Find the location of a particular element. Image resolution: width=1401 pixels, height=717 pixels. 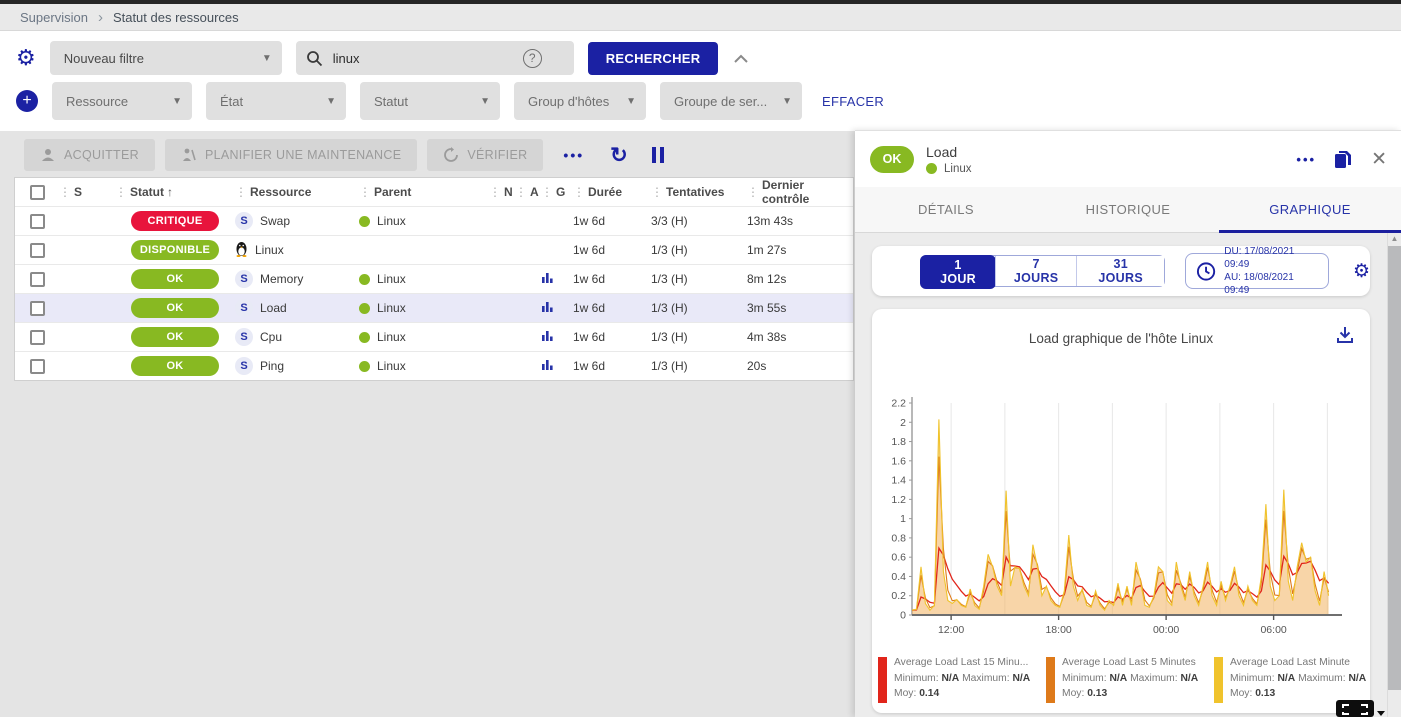

tries-cell: 1/3 (H) is located at coordinates (669, 337).